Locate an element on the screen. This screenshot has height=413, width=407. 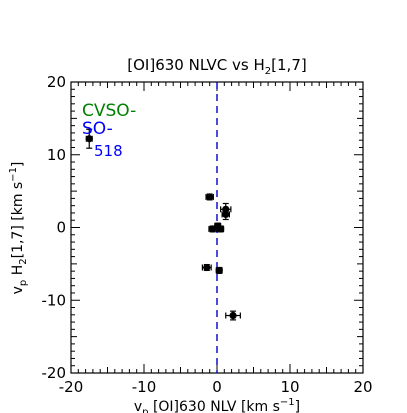
chart-title: [OI]630 NLVC vs H2[1,7] is located at coordinates (216, 66).